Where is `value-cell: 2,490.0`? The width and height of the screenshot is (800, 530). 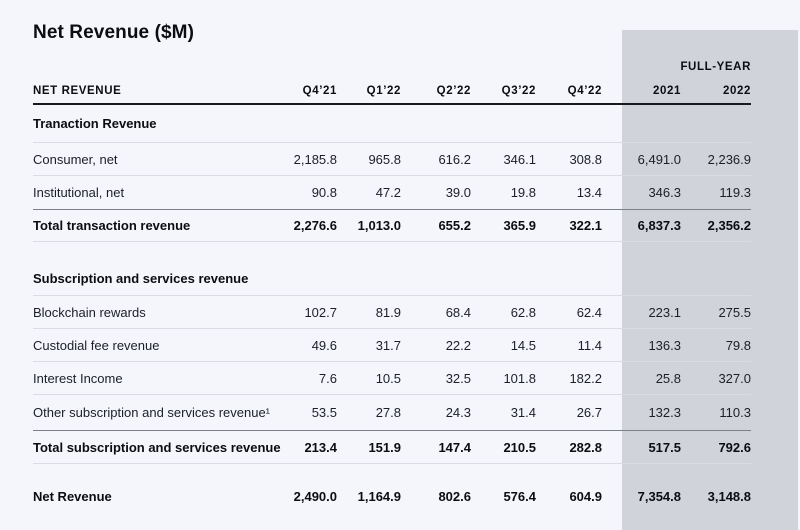
value-cell: 2,490.0 is located at coordinates (315, 496).